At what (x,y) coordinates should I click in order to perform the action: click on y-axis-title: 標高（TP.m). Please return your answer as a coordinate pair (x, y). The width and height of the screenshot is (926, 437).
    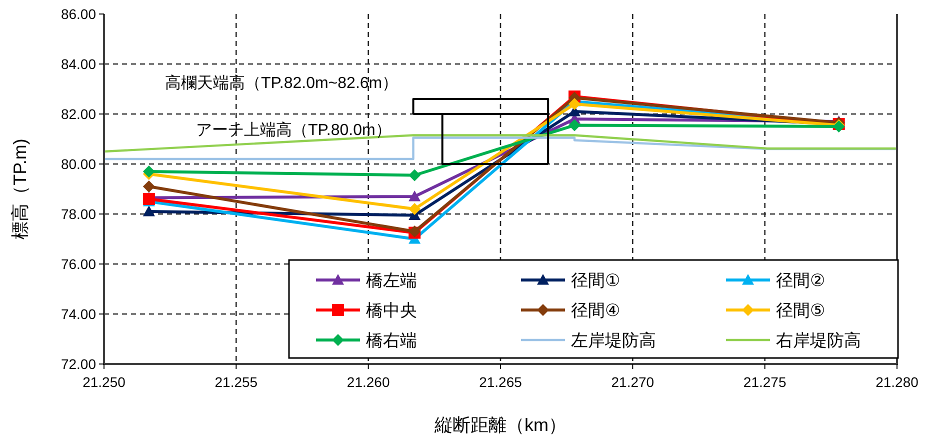
    Looking at the image, I should click on (20, 189).